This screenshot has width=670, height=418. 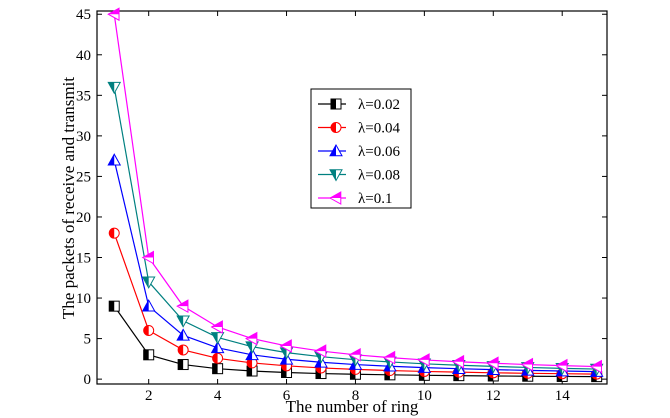 I want to click on y-tick-label: 0, so click(x=88, y=380).